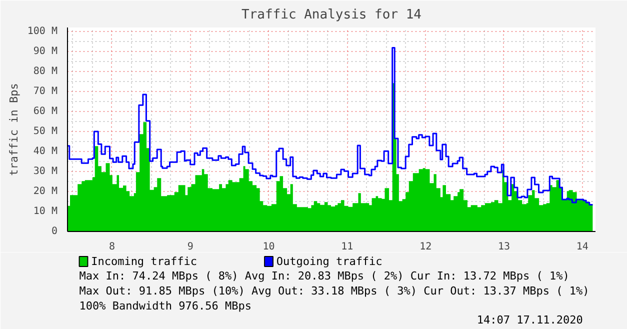 This screenshot has height=329, width=627. I want to click on x-tick-label: 13, so click(504, 247).